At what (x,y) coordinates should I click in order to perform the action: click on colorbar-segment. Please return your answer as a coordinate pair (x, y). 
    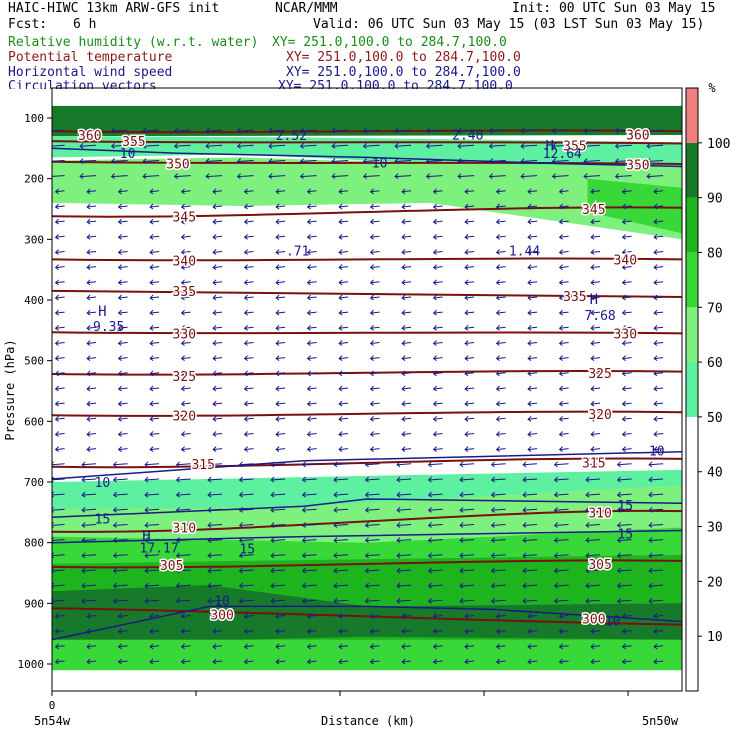
    Looking at the image, I should click on (692, 225).